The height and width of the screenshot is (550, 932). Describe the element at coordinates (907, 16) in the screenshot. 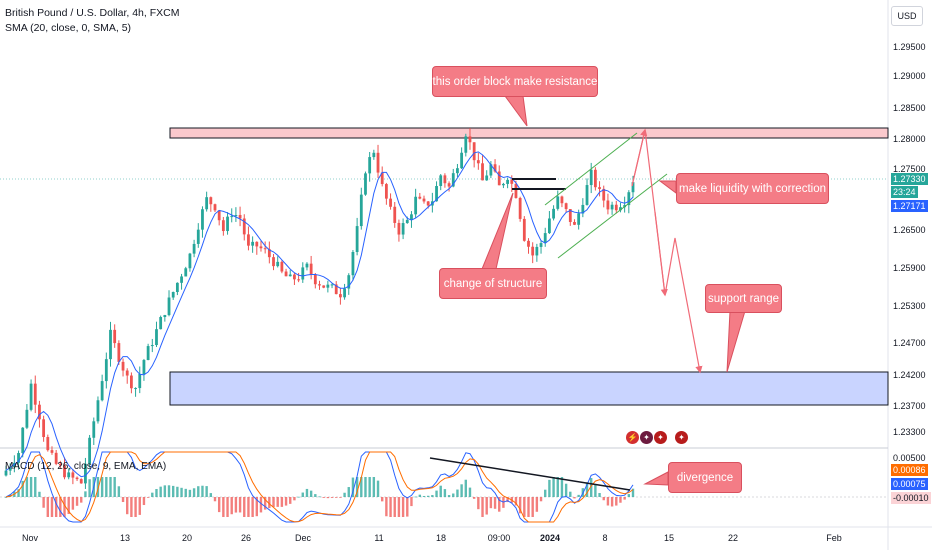

I see `currency-button: USD` at that location.